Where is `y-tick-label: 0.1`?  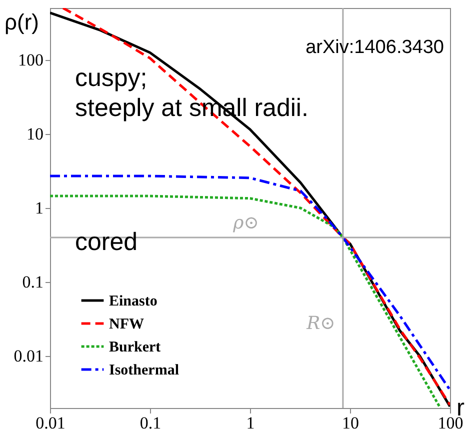
y-tick-label: 0.1 is located at coordinates (33, 282).